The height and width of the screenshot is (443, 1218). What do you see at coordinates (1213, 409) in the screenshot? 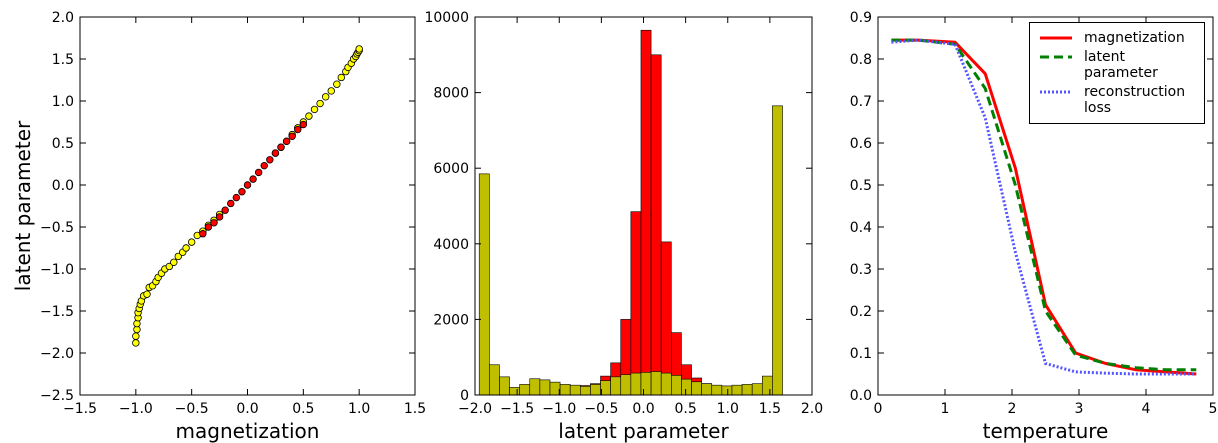
I see `x-tick-label: 5` at bounding box center [1213, 409].